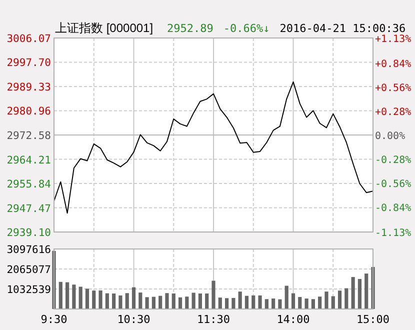  What do you see at coordinates (28, 39) in the screenshot?
I see `y-tick-label: 3006.07` at bounding box center [28, 39].